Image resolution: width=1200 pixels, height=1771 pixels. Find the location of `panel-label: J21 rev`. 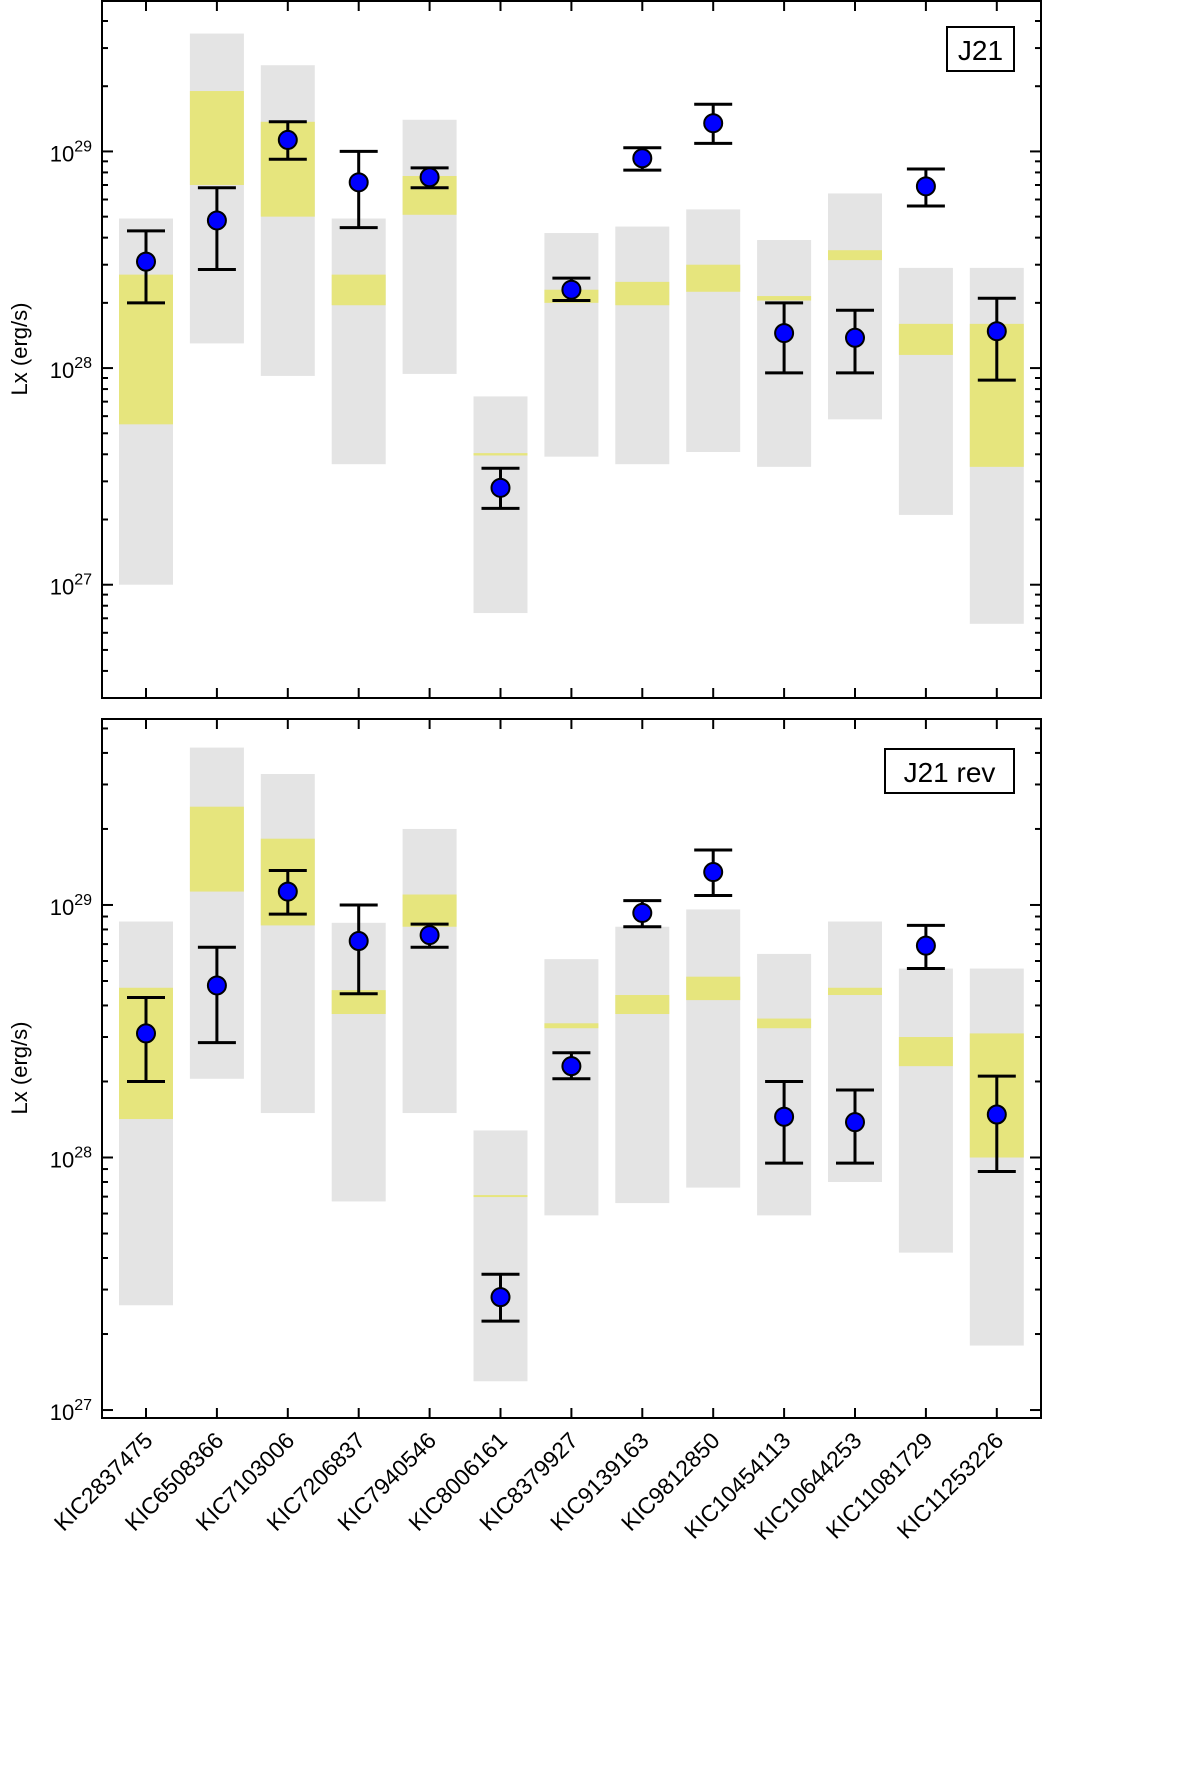

panel-label: J21 rev is located at coordinates (950, 772).